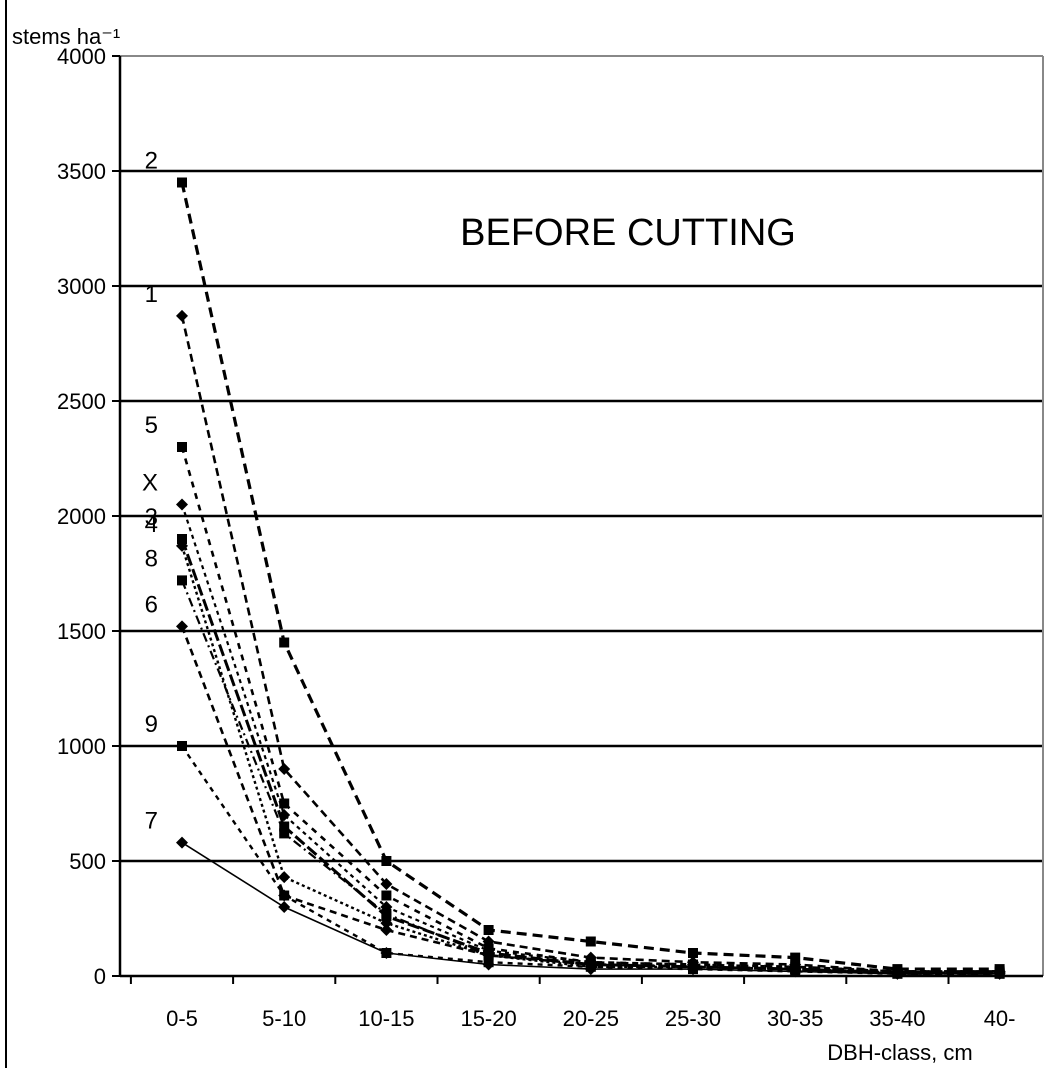 Image resolution: width=1057 pixels, height=1073 pixels. I want to click on series-7: 7, so click(575, 894).